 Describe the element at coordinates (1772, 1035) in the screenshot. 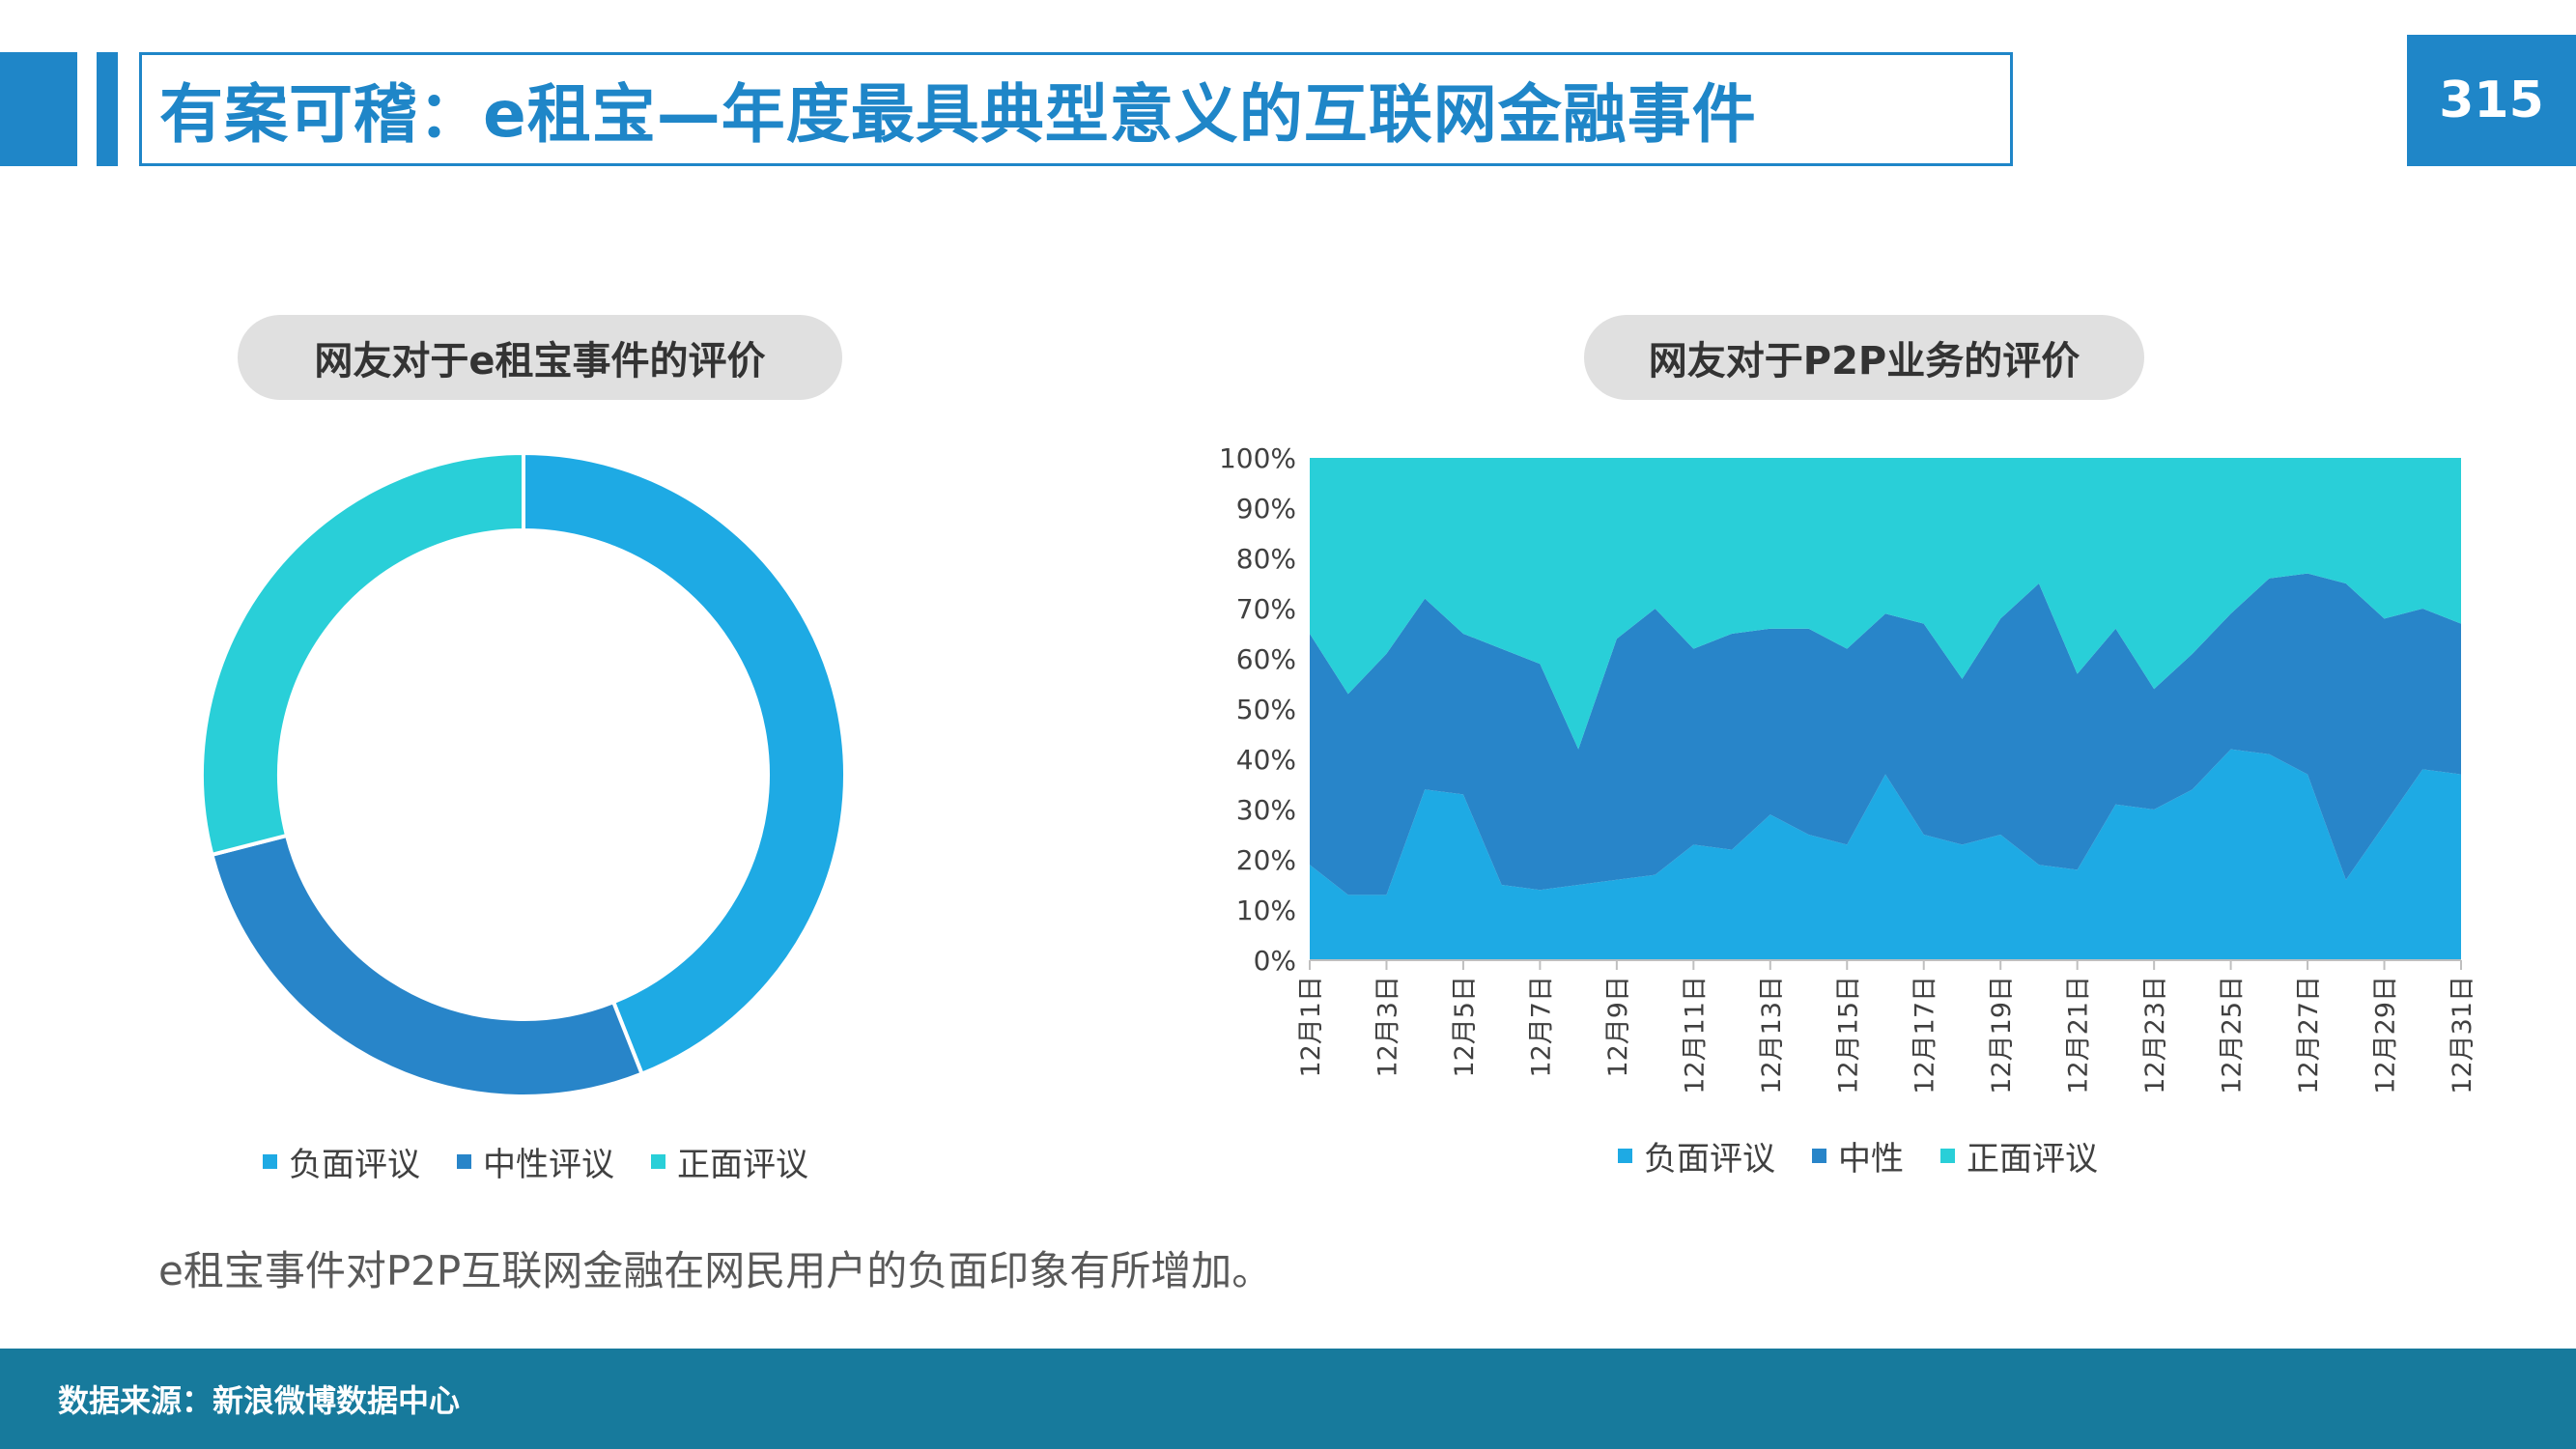

I see `x-tick-label: 12月13日` at that location.